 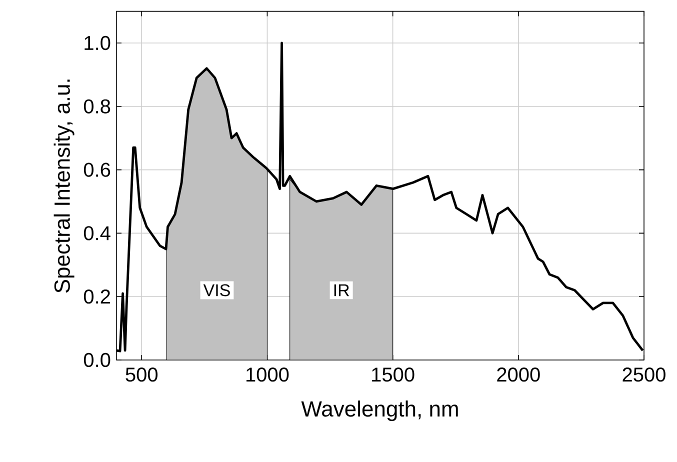 What do you see at coordinates (97, 297) in the screenshot?
I see `y-tick-label: 0.2` at bounding box center [97, 297].